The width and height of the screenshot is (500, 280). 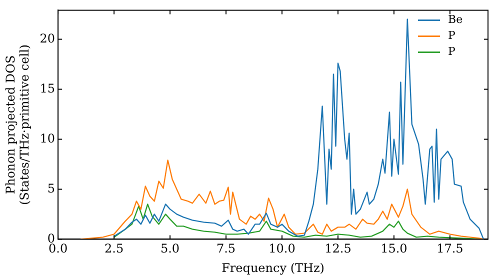 What do you see at coordinates (114, 249) in the screenshot?
I see `x-tick-label: 2.5` at bounding box center [114, 249].